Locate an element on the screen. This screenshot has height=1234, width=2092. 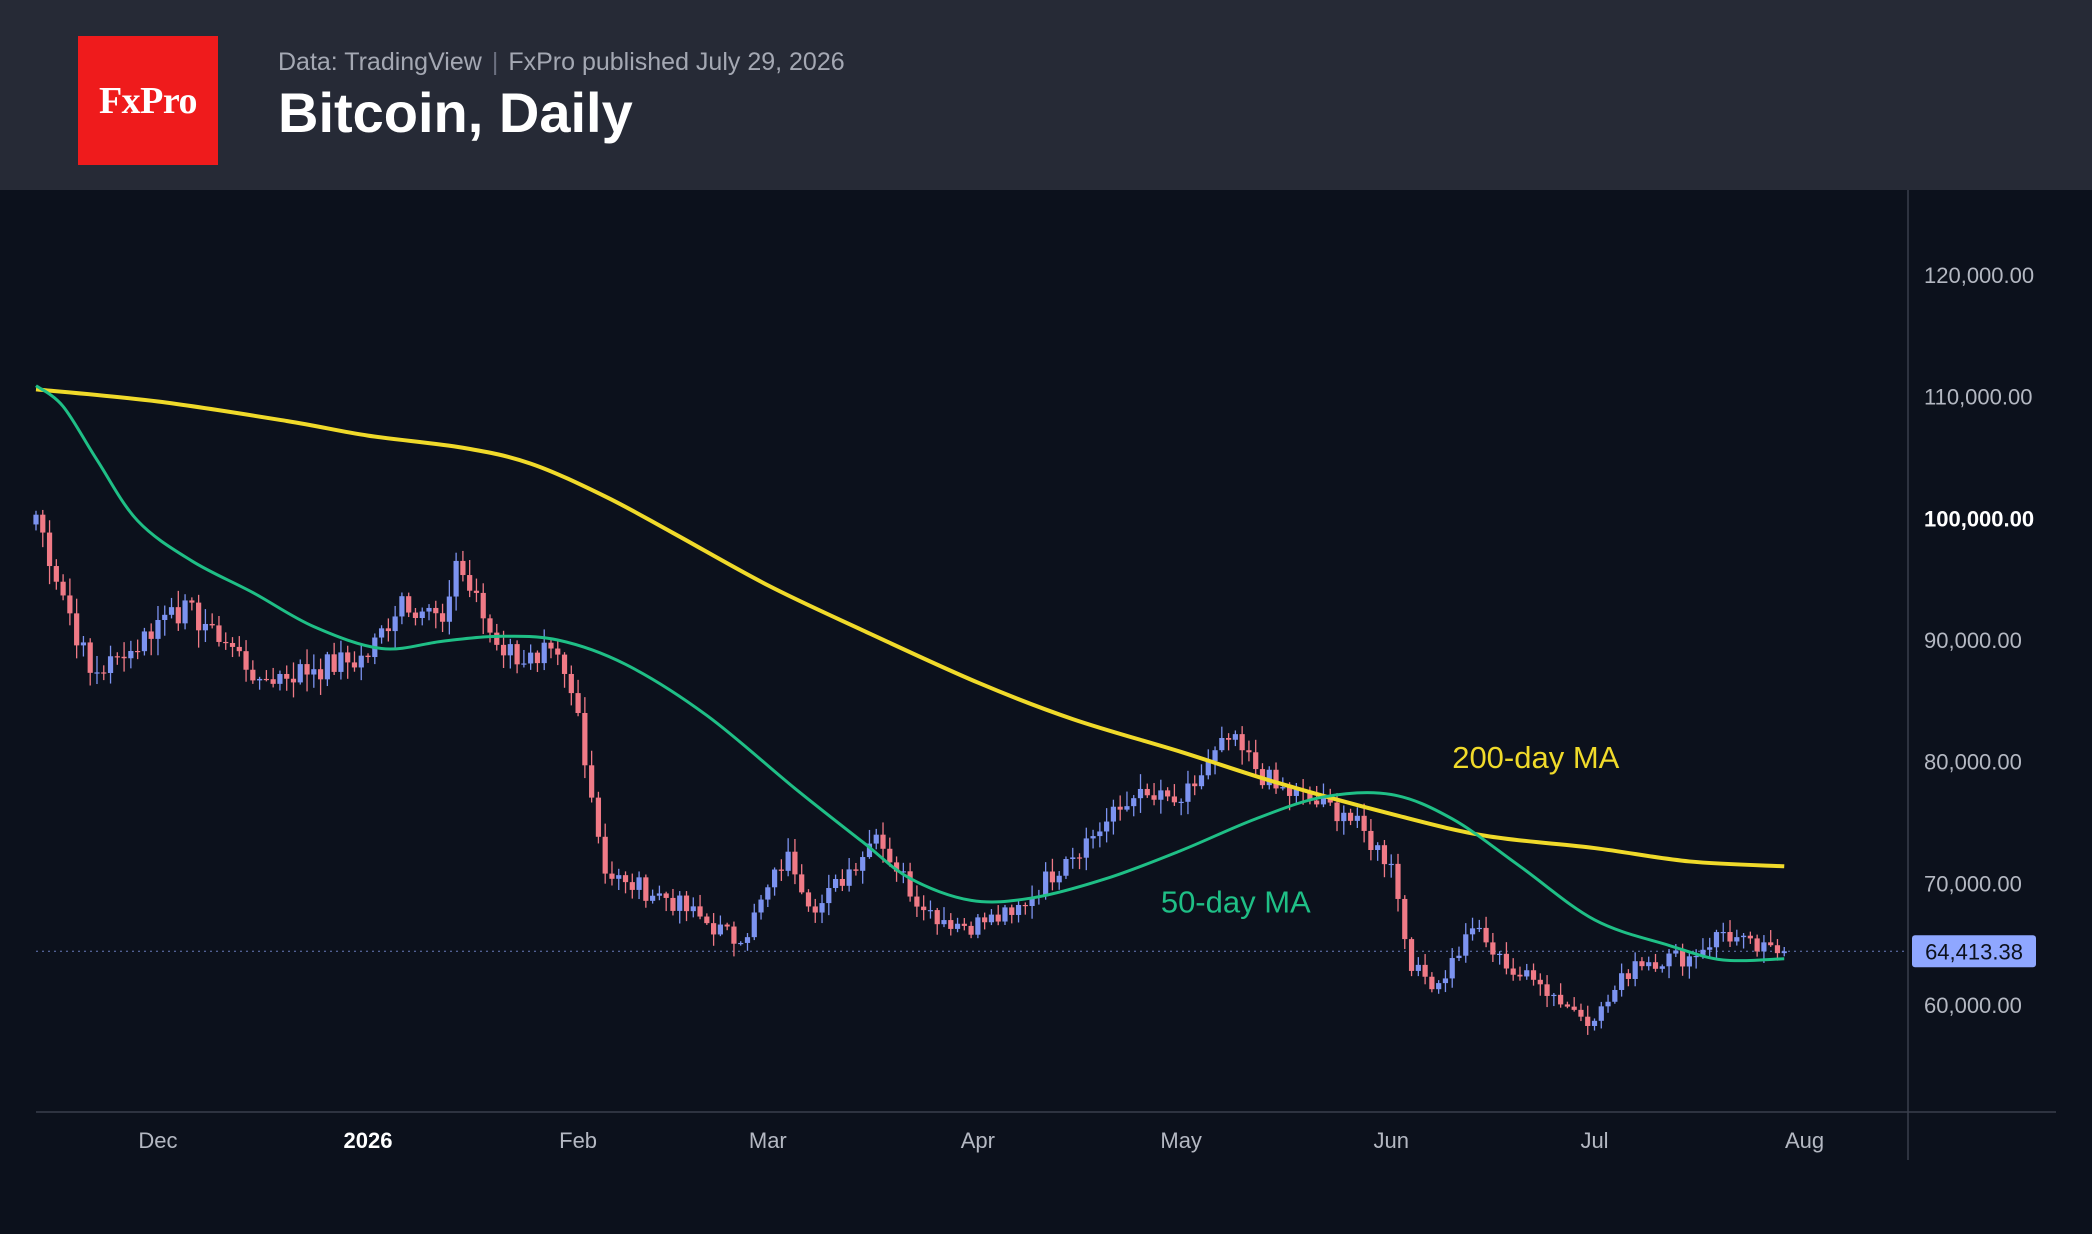
publish-info: FxPro published July 29, 2026 is located at coordinates (676, 62).